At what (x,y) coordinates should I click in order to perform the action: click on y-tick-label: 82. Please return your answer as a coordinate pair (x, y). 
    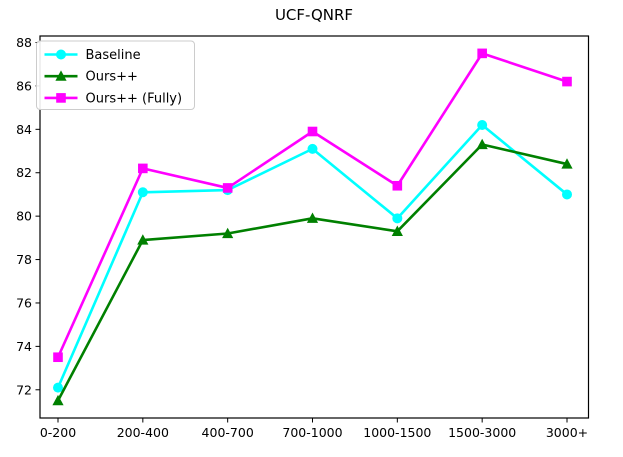
    Looking at the image, I should click on (24, 172).